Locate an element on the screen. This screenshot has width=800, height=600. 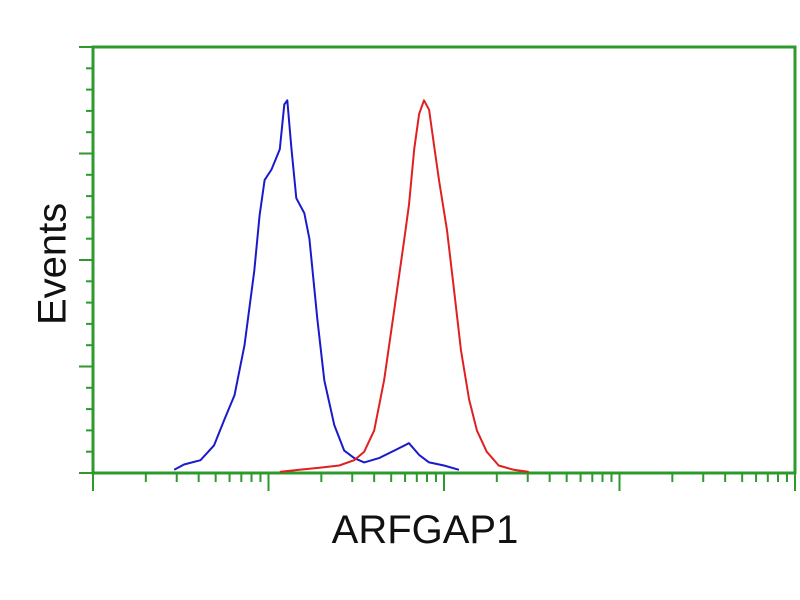
x-axis-label: ARFGAP1 is located at coordinates (425, 530).